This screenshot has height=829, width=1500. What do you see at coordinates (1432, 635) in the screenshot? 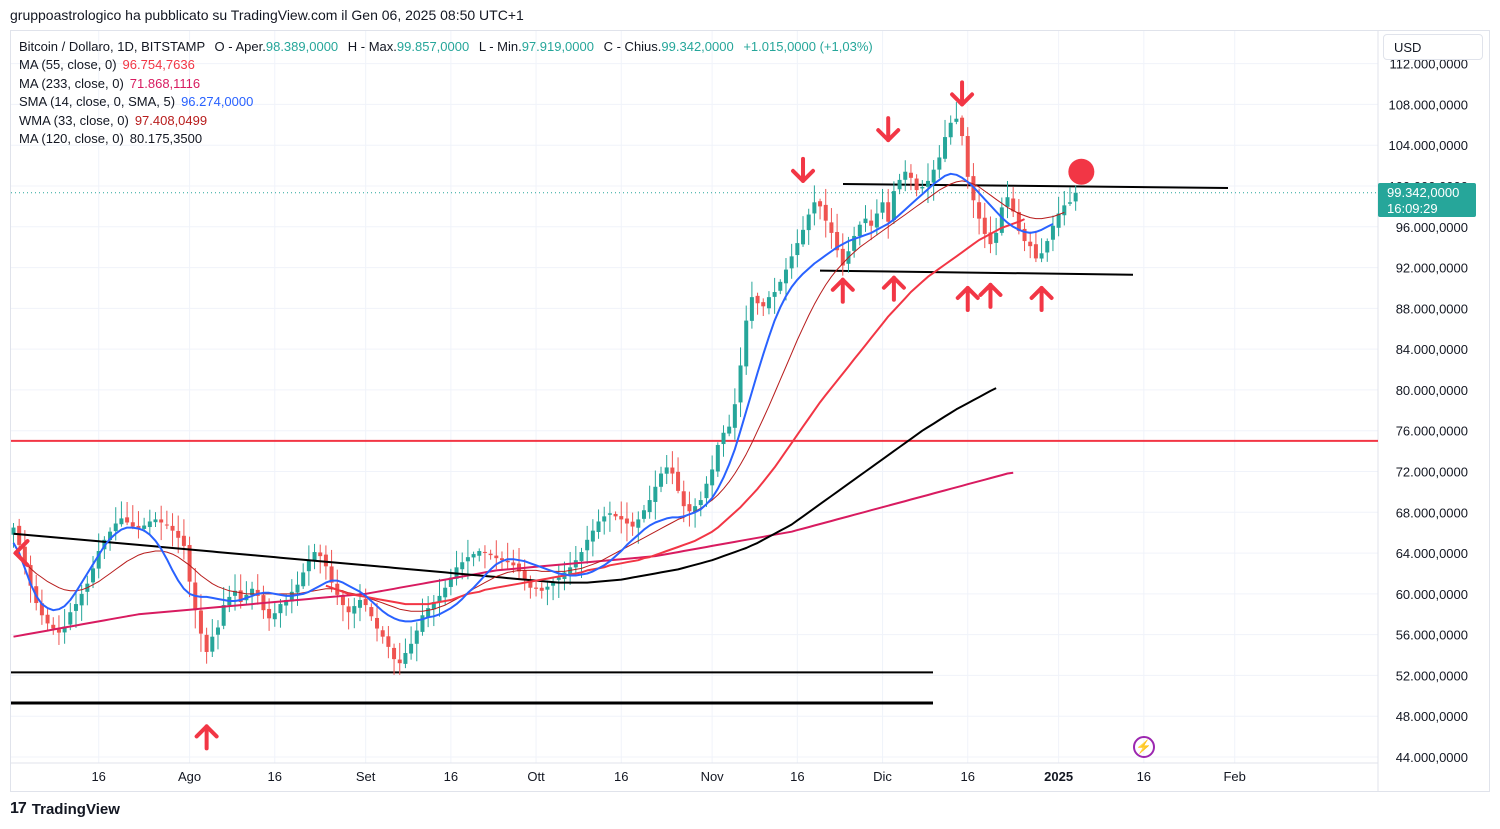
I see `y-tick-label: 56.000,0000` at bounding box center [1432, 635].